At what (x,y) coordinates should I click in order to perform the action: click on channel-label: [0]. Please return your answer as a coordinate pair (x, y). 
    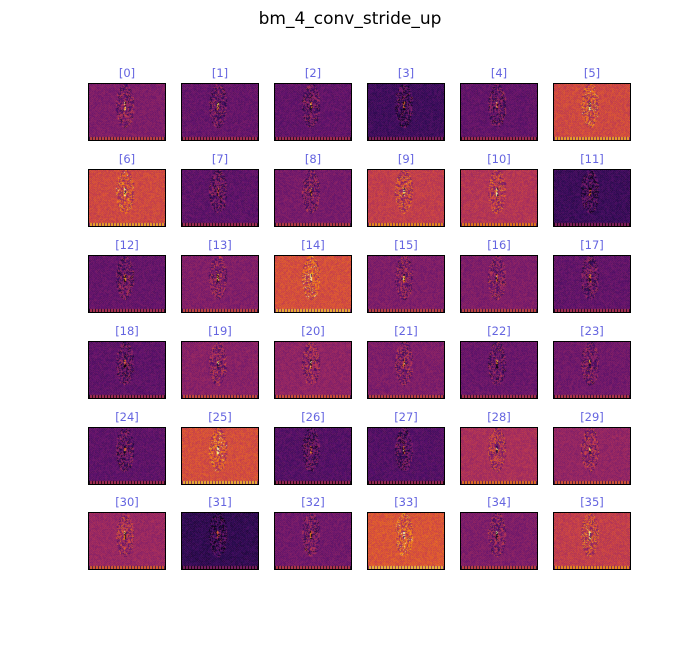
    Looking at the image, I should click on (127, 73).